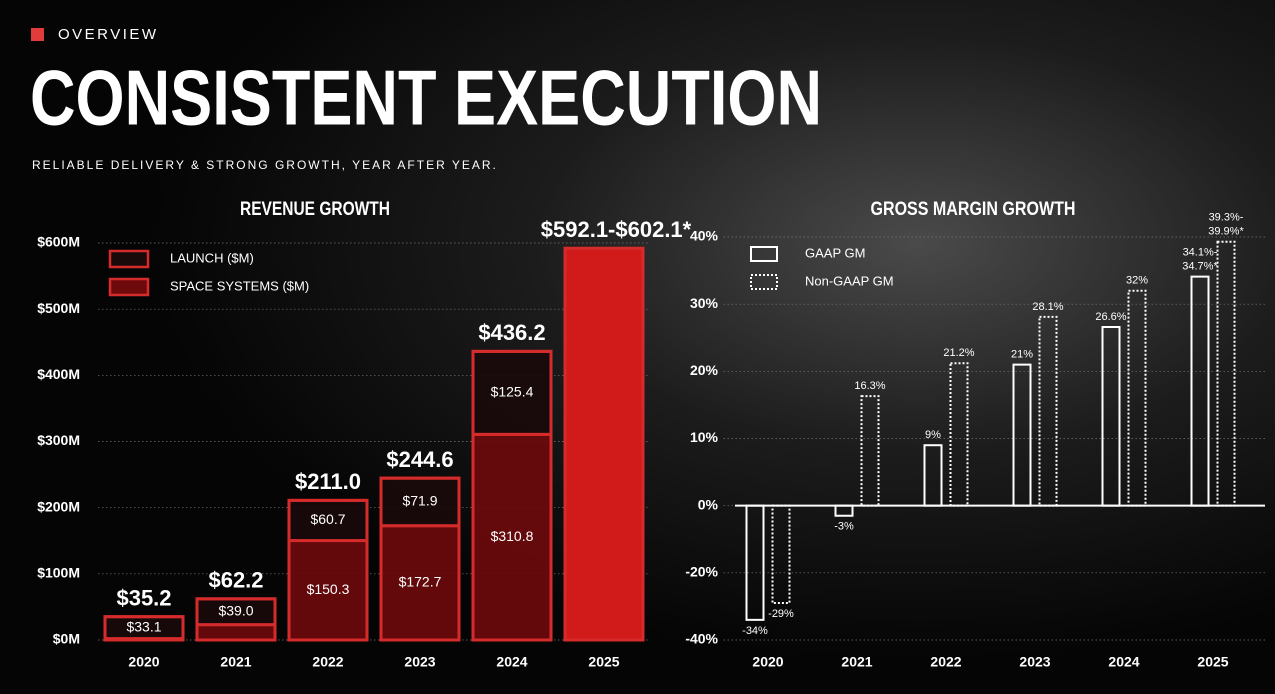  Describe the element at coordinates (419, 501) in the screenshot. I see `segment-label: $71.9` at that location.